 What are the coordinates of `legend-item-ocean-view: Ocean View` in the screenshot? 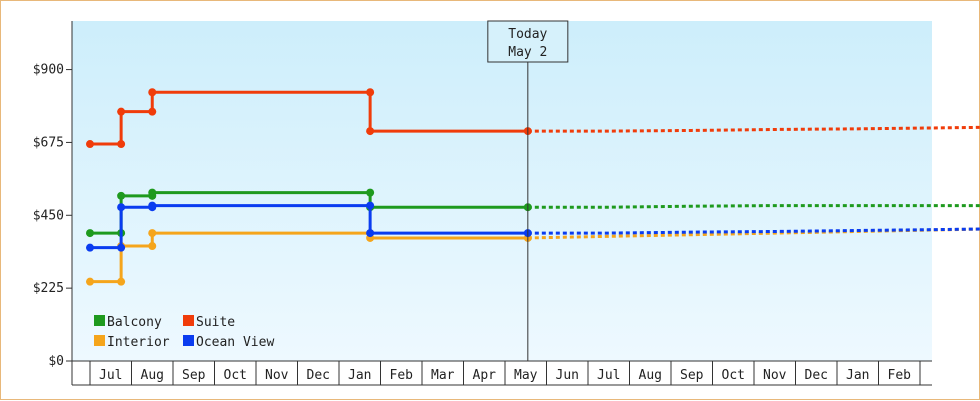 It's located at (228, 342).